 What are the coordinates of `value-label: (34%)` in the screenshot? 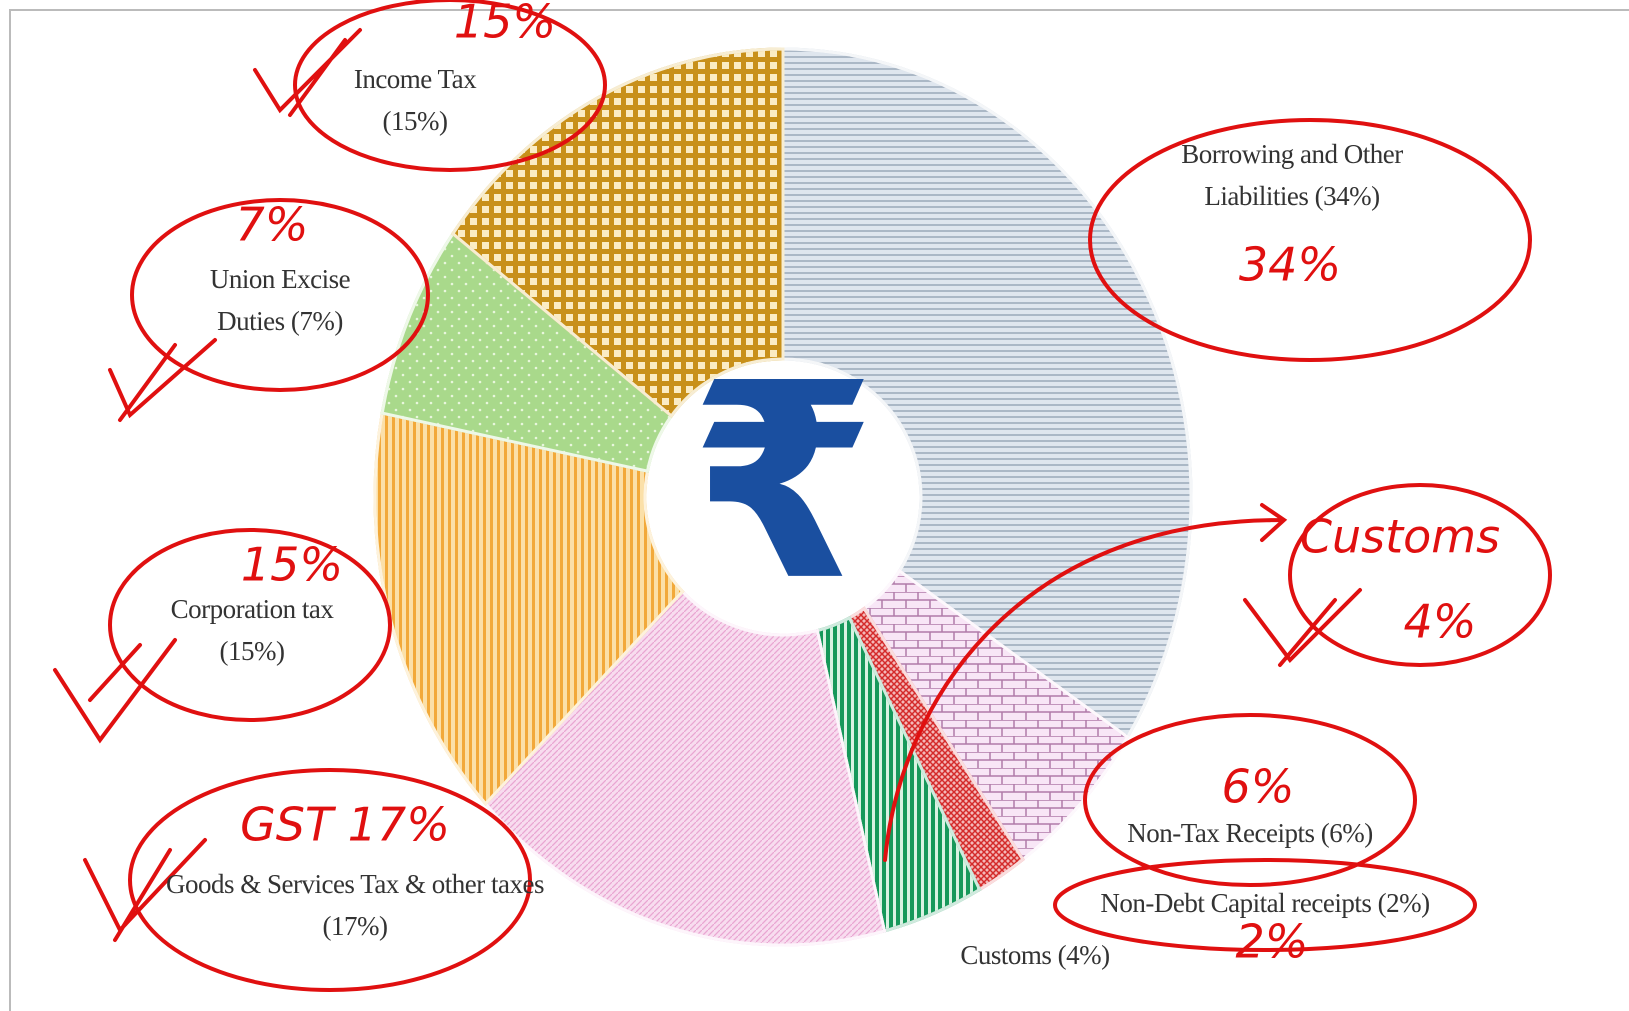 It's located at (1347, 196).